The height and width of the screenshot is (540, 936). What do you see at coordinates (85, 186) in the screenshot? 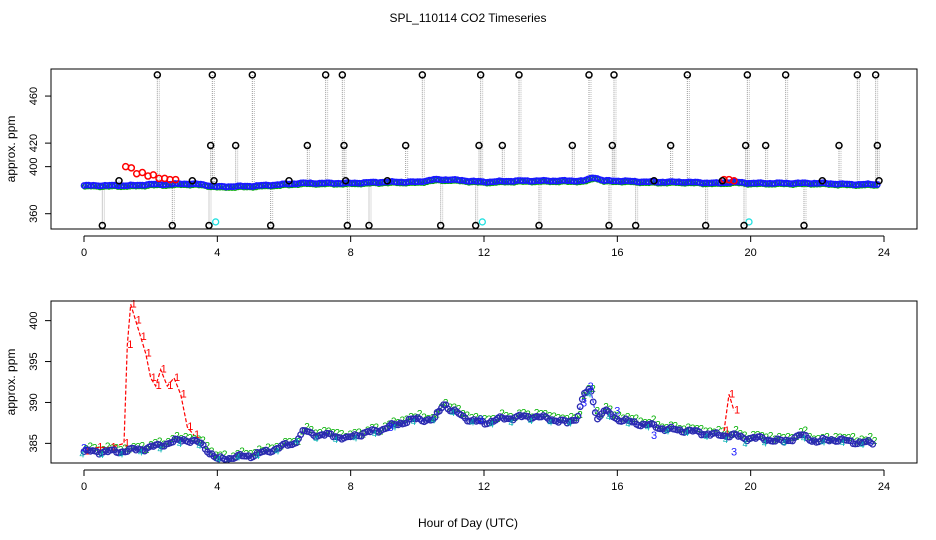
I see `top-green-point` at bounding box center [85, 186].